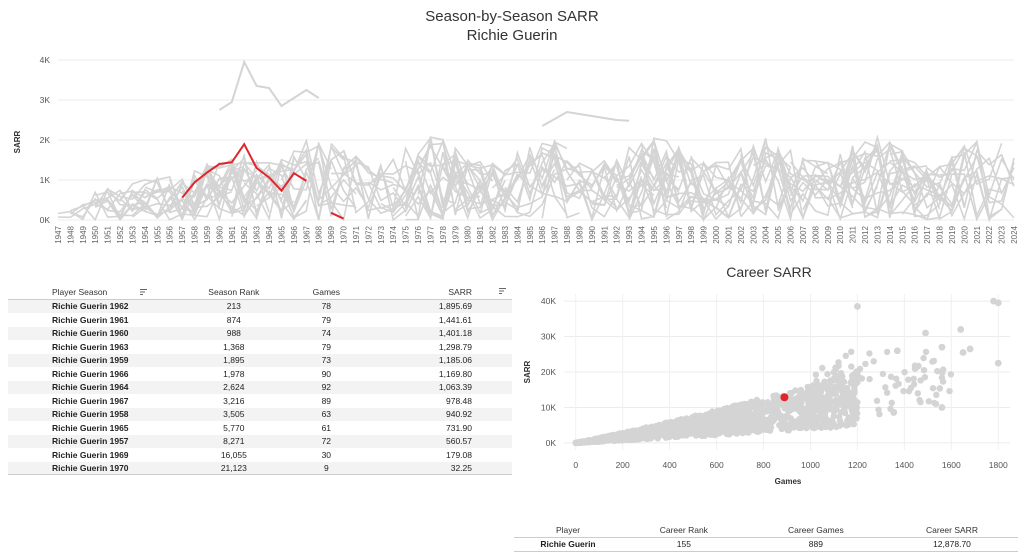 The width and height of the screenshot is (1024, 556). I want to click on row-sarr: 32.25, so click(461, 468).